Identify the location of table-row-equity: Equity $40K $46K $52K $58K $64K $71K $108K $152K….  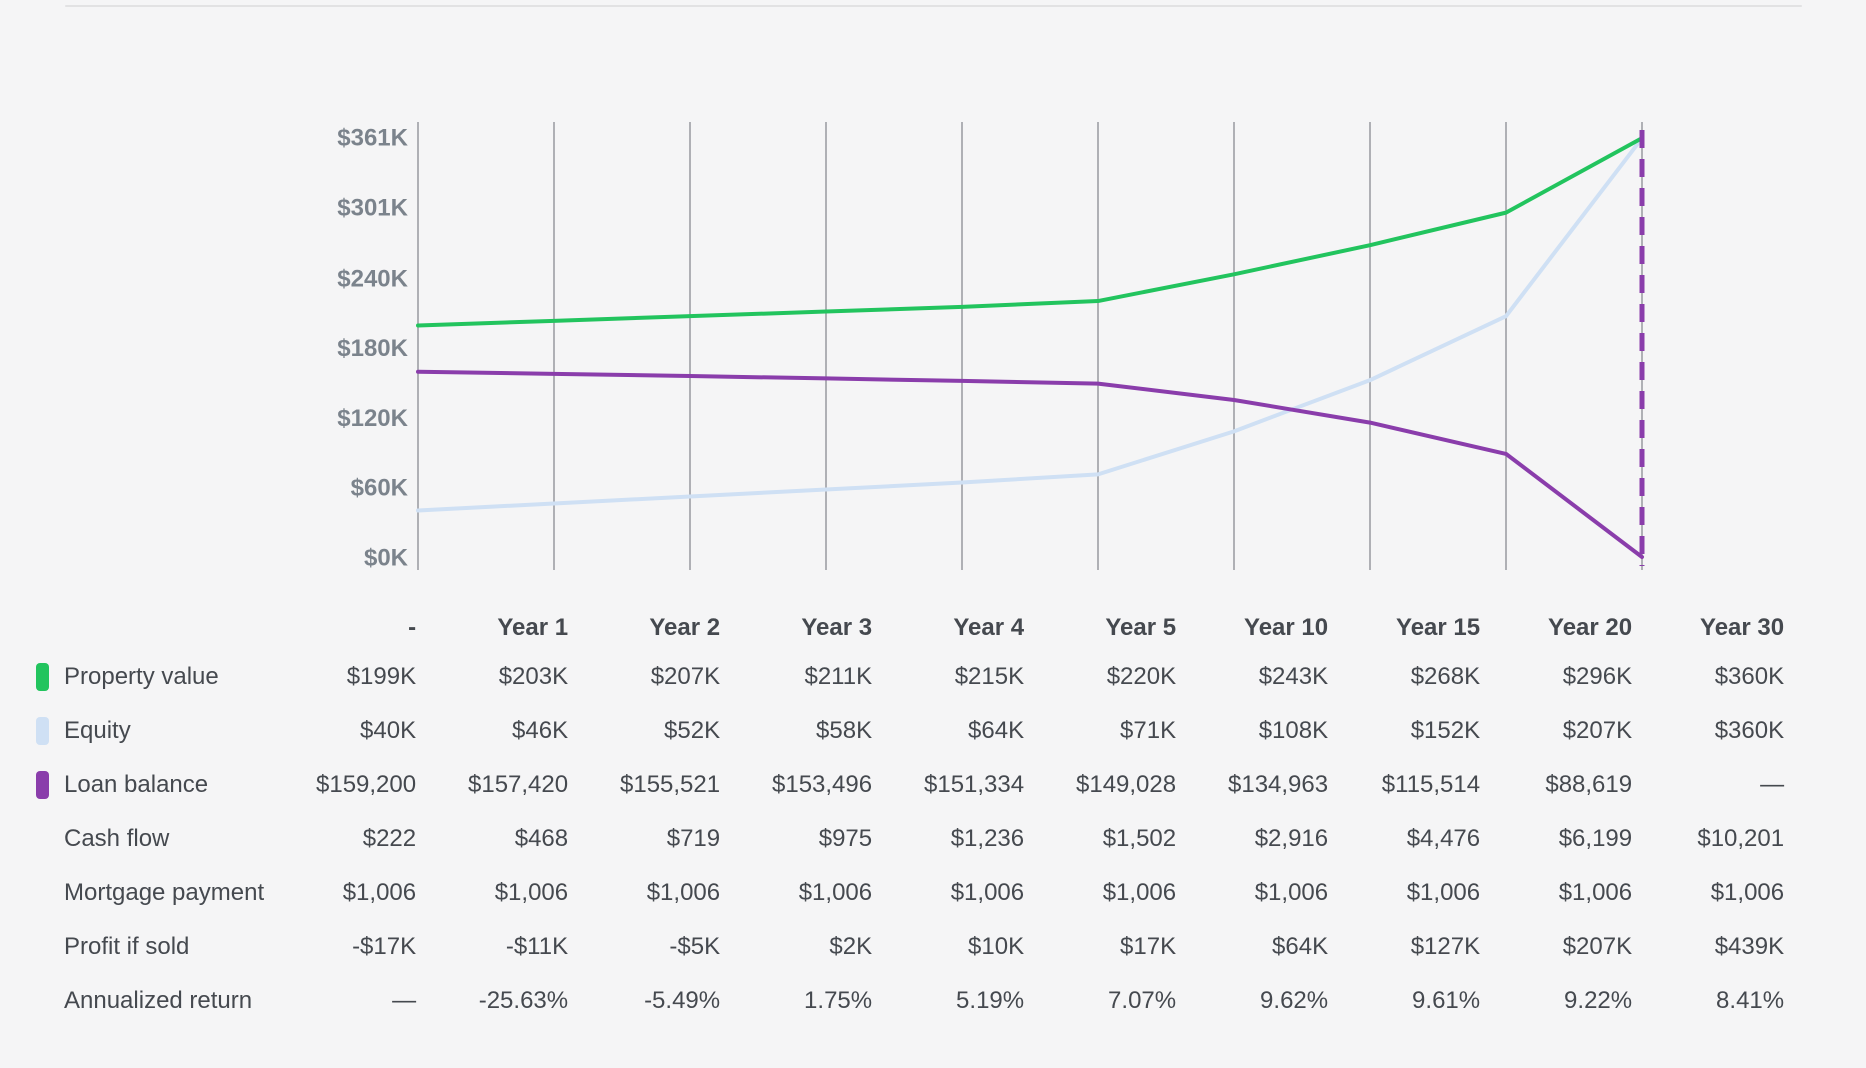
(907, 731).